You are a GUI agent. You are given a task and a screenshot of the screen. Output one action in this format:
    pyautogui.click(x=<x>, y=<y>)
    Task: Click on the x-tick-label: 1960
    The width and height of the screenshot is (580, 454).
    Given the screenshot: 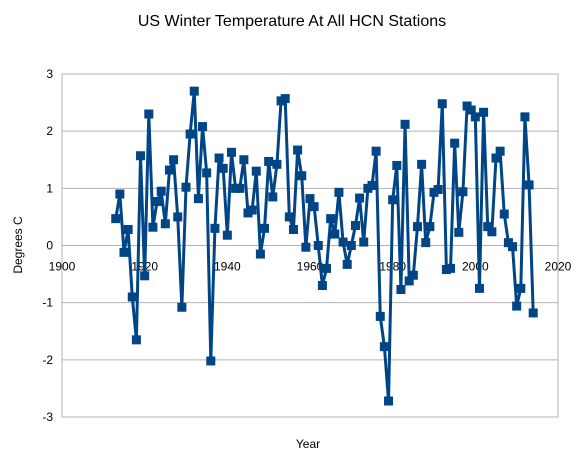 What is the action you would take?
    pyautogui.click(x=310, y=267)
    